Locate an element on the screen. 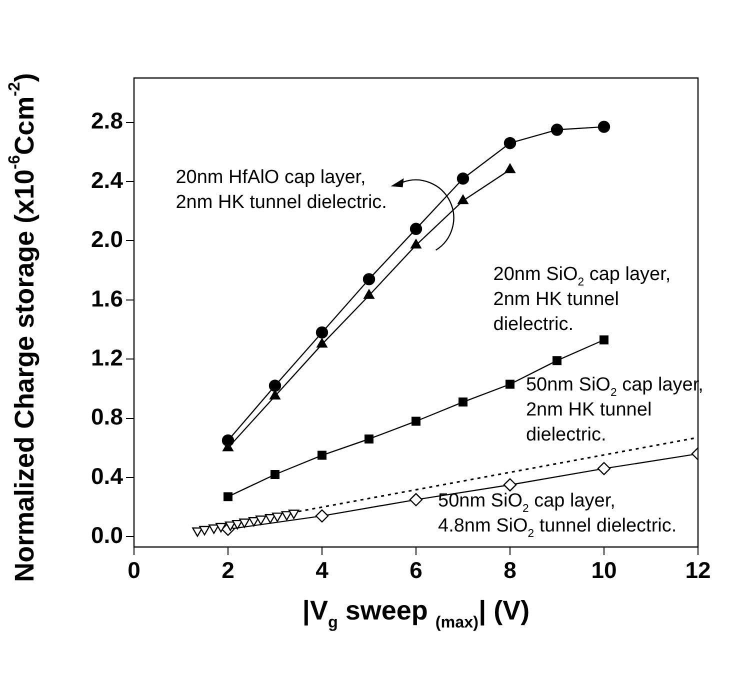 The height and width of the screenshot is (674, 739). y-tick-label: 1.2 is located at coordinates (107, 357).